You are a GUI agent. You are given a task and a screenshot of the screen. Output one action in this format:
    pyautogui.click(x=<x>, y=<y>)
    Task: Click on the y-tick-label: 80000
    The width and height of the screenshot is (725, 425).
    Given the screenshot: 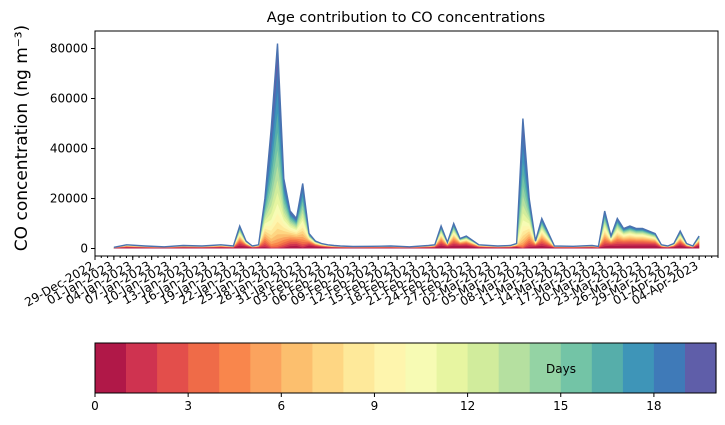 What is the action you would take?
    pyautogui.click(x=69, y=49)
    